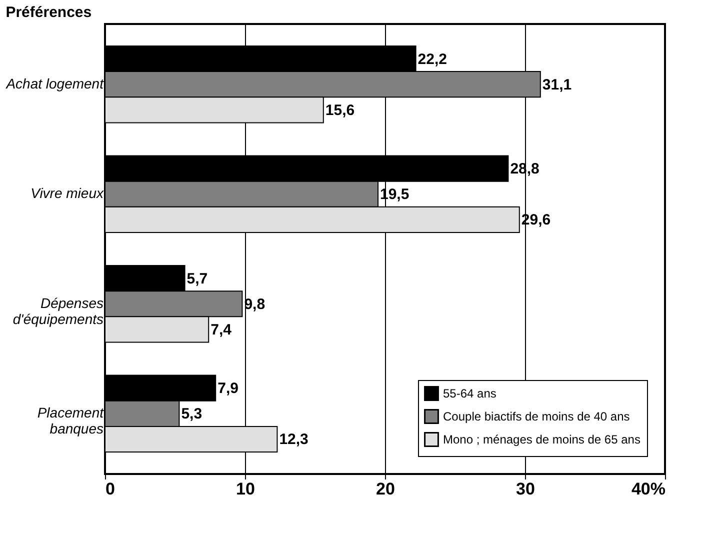  What do you see at coordinates (525, 489) in the screenshot?
I see `x-tick-label: 30` at bounding box center [525, 489].